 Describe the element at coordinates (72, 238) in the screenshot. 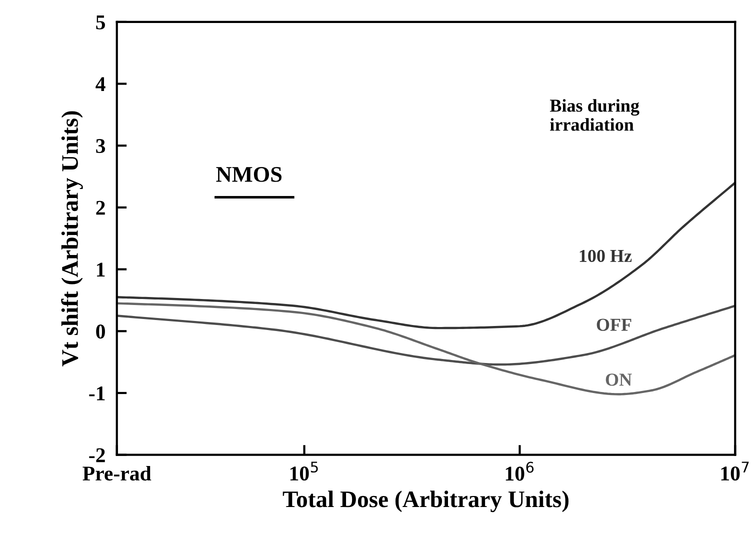

I see `y-axis-title: Vt shift (Arbitrary Units)` at that location.